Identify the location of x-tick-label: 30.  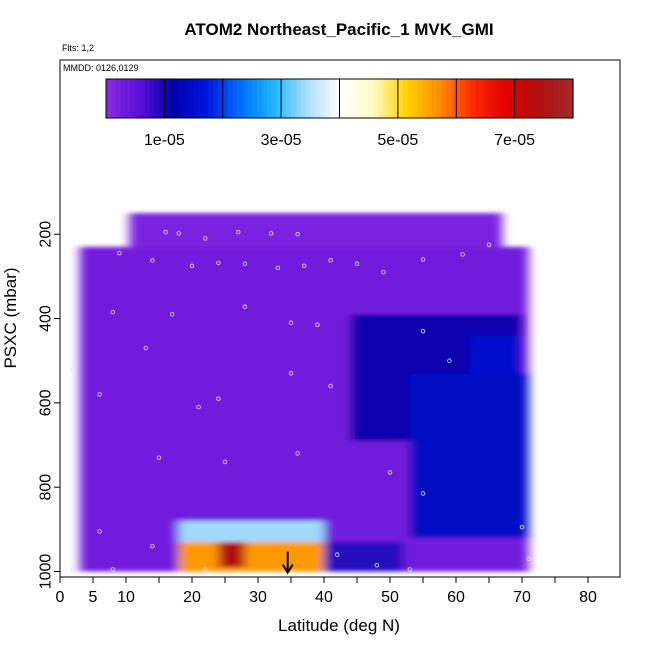
(258, 597).